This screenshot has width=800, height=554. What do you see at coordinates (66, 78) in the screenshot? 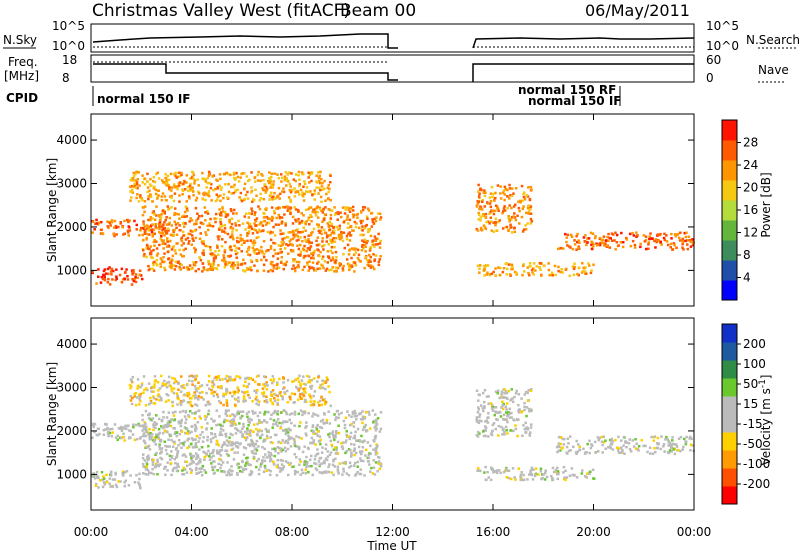
I see `freq-tick-bottom: 8` at bounding box center [66, 78].